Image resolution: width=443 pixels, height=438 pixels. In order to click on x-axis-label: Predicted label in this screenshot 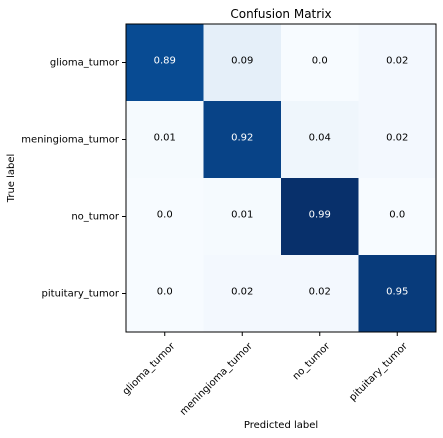, I will do `click(281, 425)`.